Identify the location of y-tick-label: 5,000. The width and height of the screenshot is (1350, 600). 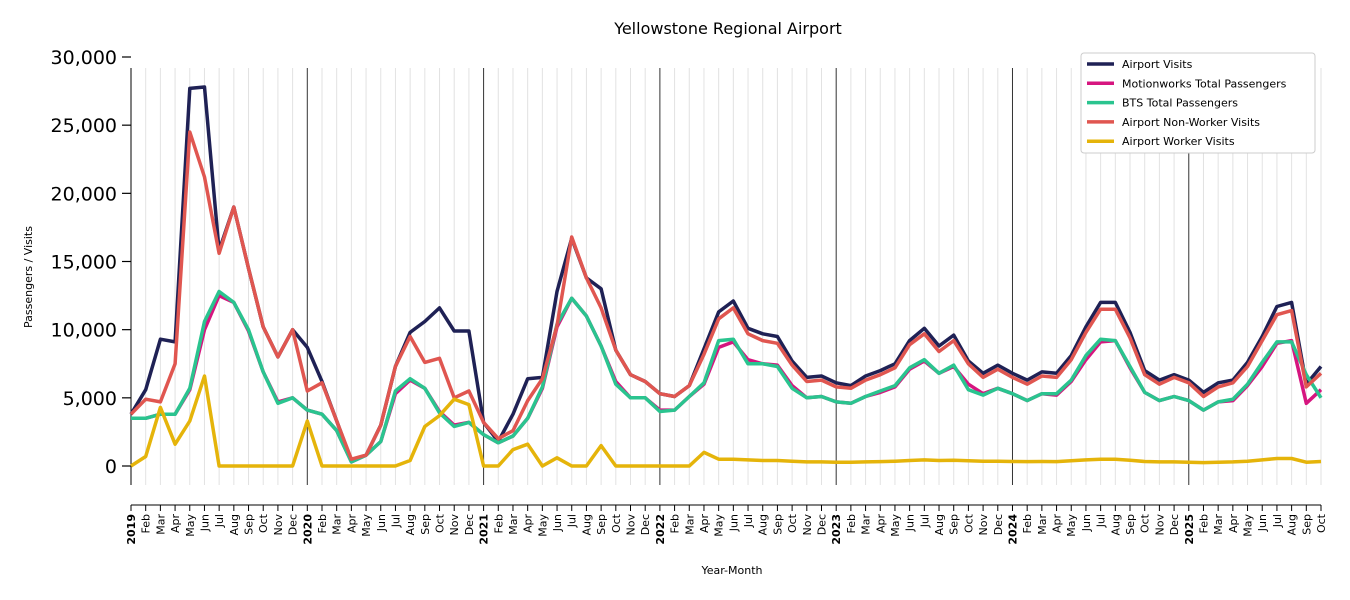
(90, 399).